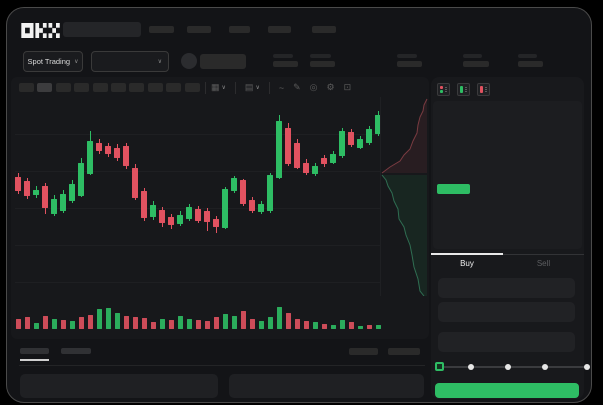 The width and height of the screenshot is (603, 405). Describe the element at coordinates (467, 263) in the screenshot. I see `tab-buy: Buy` at that location.